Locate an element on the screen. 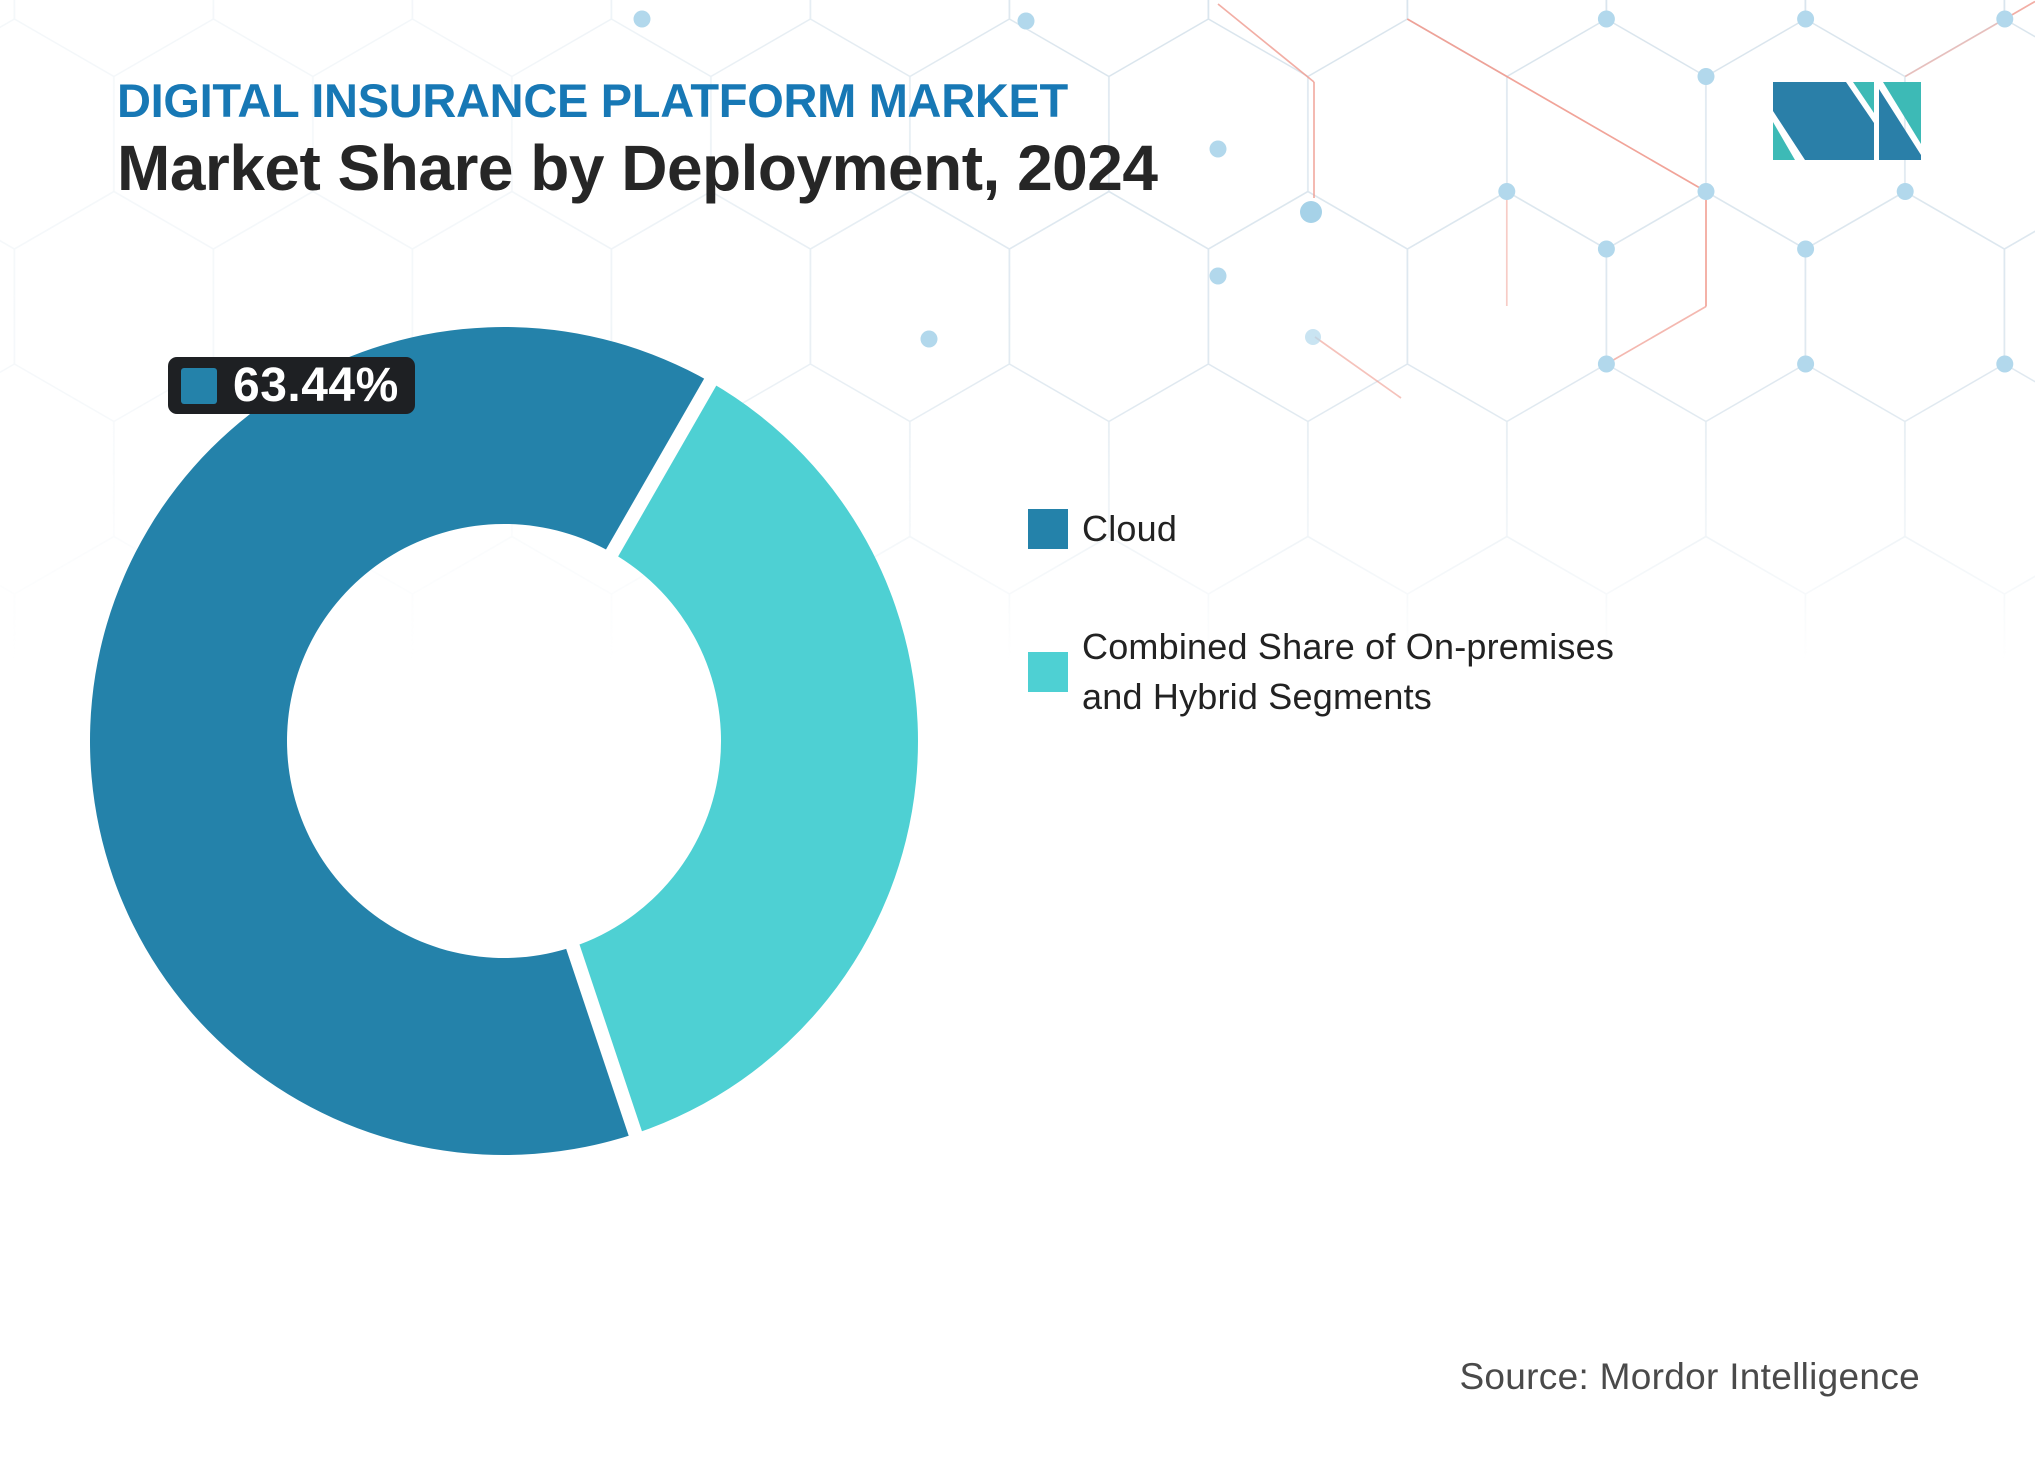  value-callout: 63.44% is located at coordinates (291, 385).